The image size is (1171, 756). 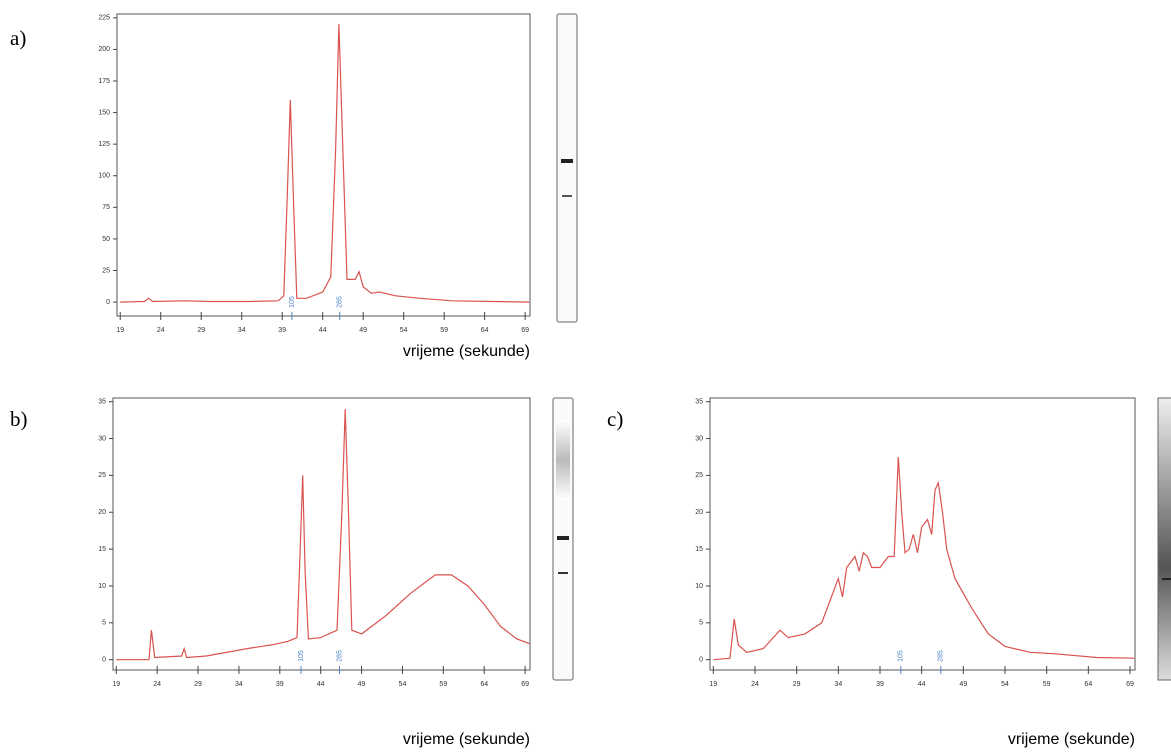 What do you see at coordinates (104, 49) in the screenshot?
I see `y-tick-label: 200` at bounding box center [104, 49].